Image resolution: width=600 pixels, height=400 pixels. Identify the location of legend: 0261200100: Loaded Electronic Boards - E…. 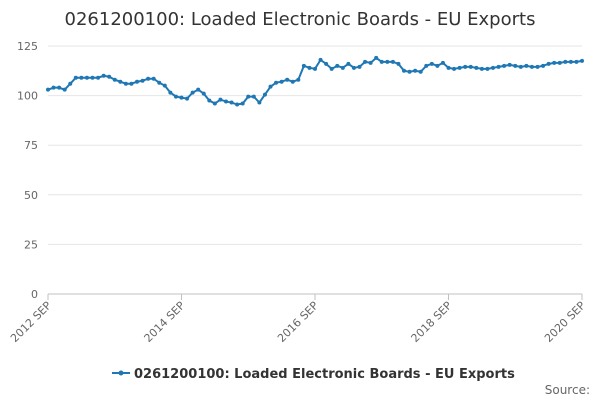
(313, 374).